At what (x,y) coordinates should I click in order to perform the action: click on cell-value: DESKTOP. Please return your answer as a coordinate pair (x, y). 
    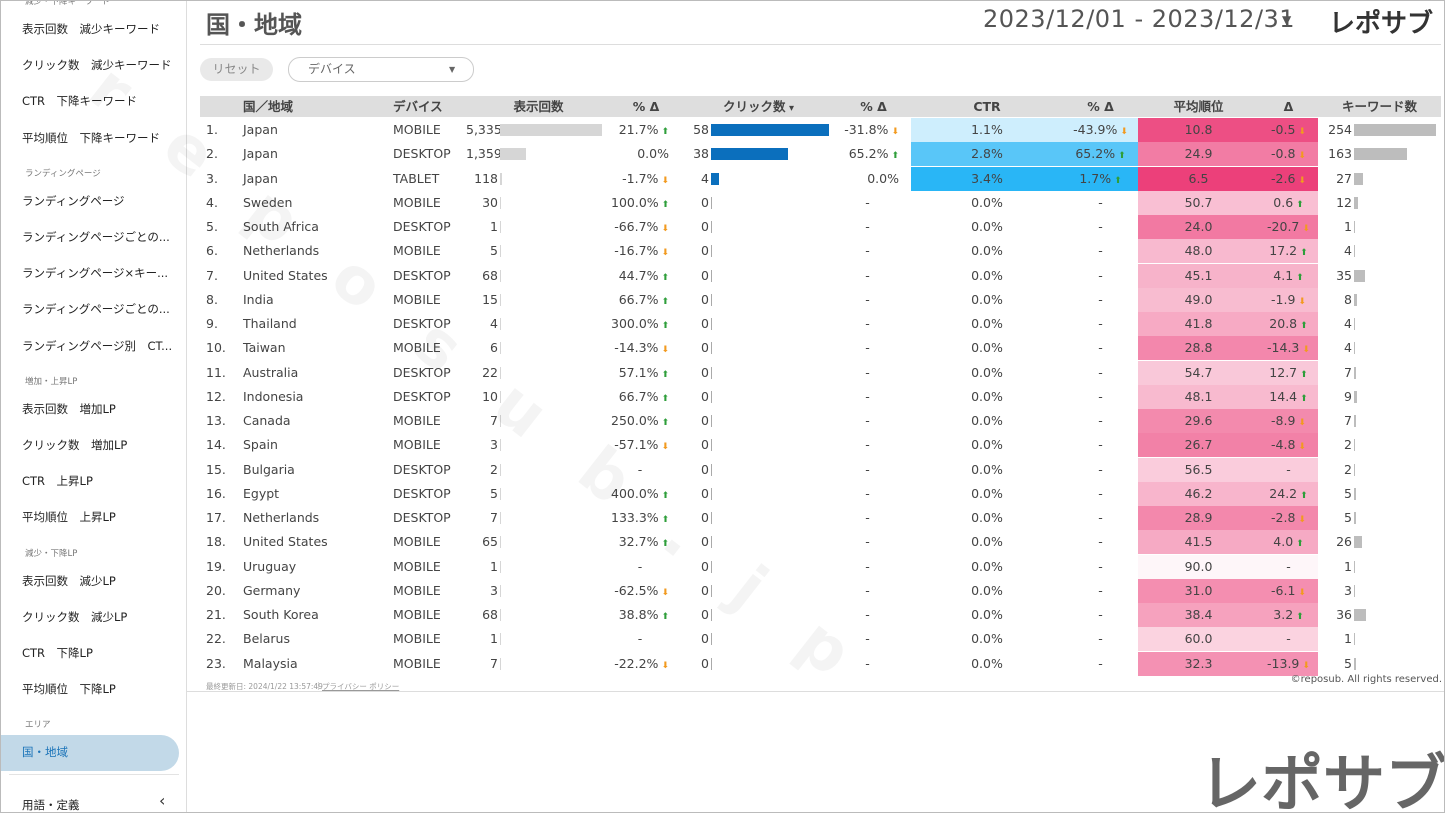
    Looking at the image, I should click on (422, 227).